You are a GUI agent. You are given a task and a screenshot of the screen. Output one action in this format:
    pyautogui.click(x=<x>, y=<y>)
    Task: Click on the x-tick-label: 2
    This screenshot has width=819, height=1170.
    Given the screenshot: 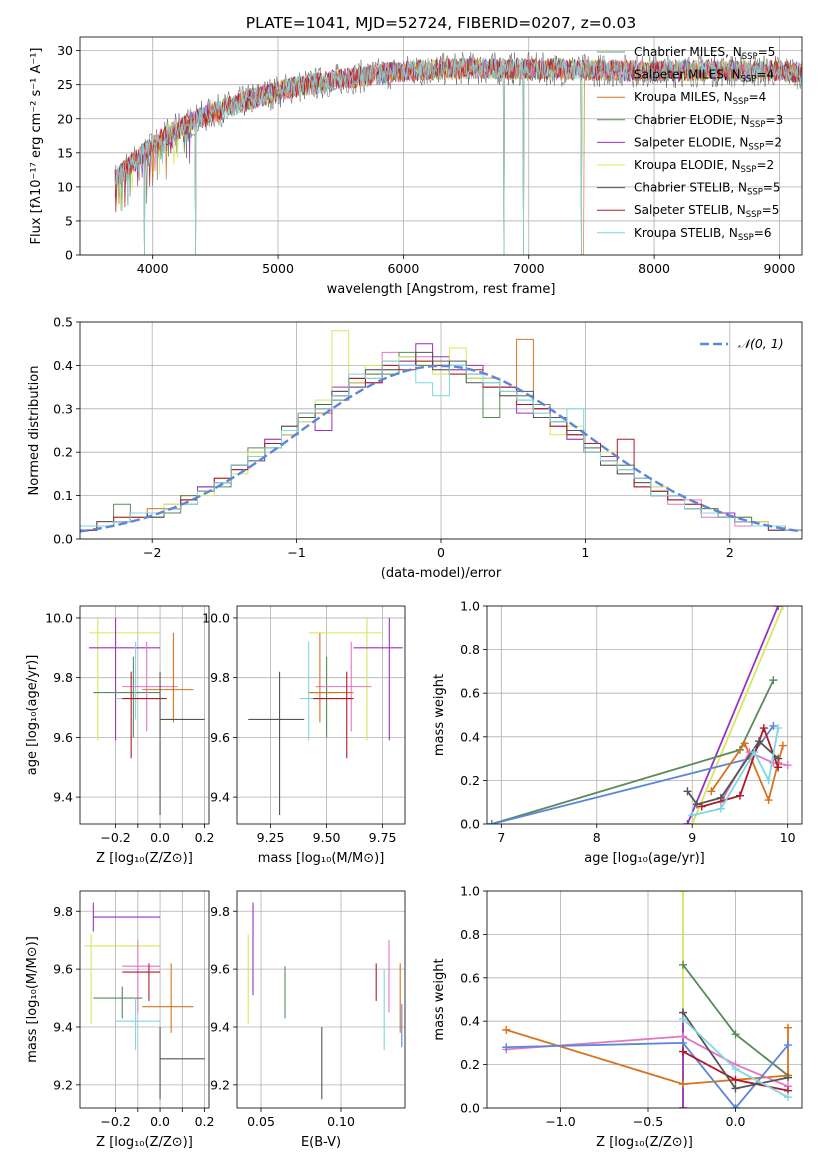 What is the action you would take?
    pyautogui.click(x=730, y=552)
    